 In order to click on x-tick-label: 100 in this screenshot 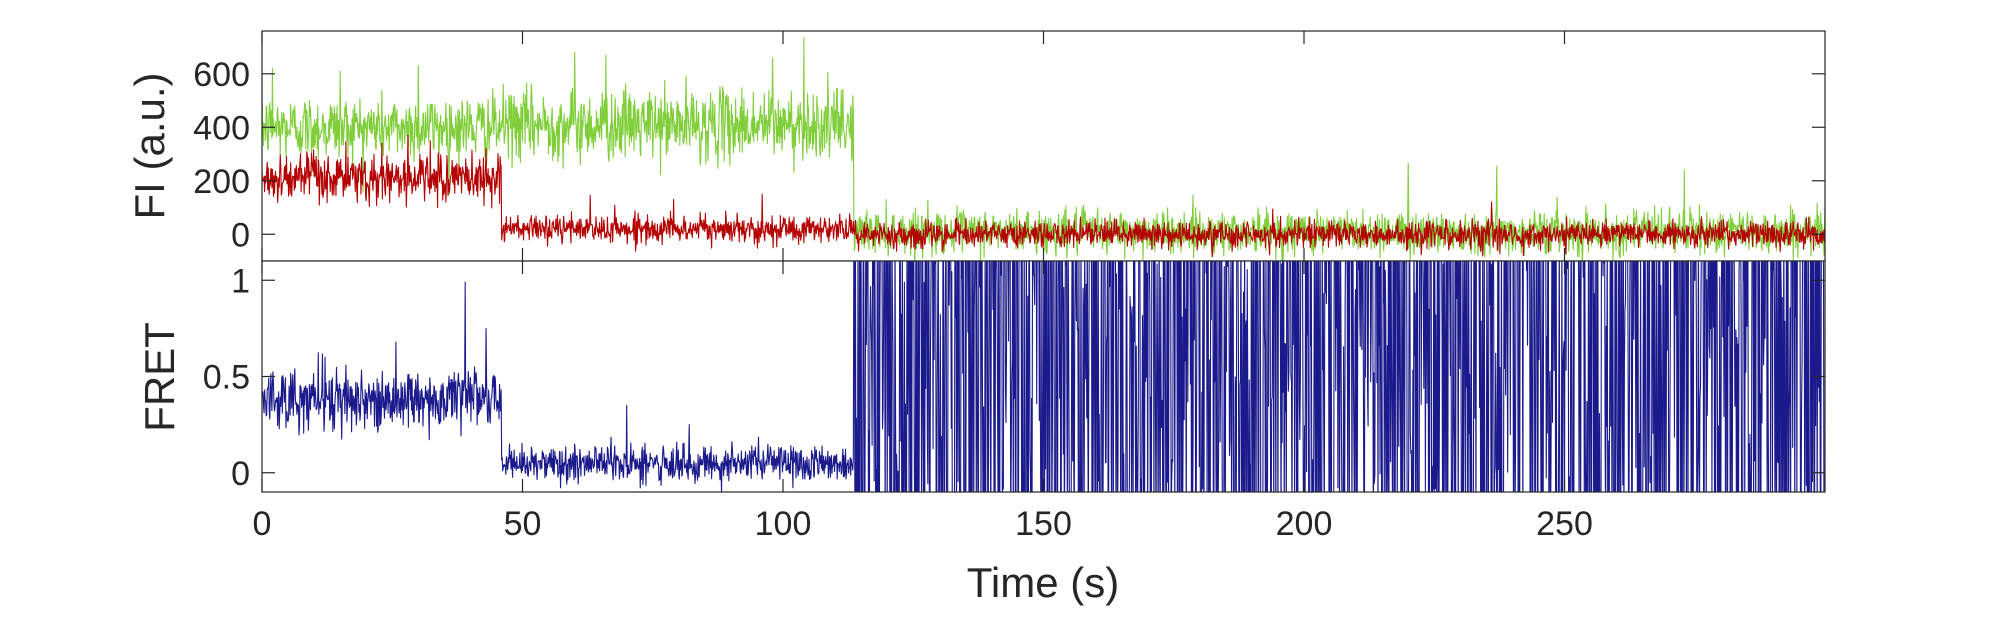, I will do `click(783, 524)`.